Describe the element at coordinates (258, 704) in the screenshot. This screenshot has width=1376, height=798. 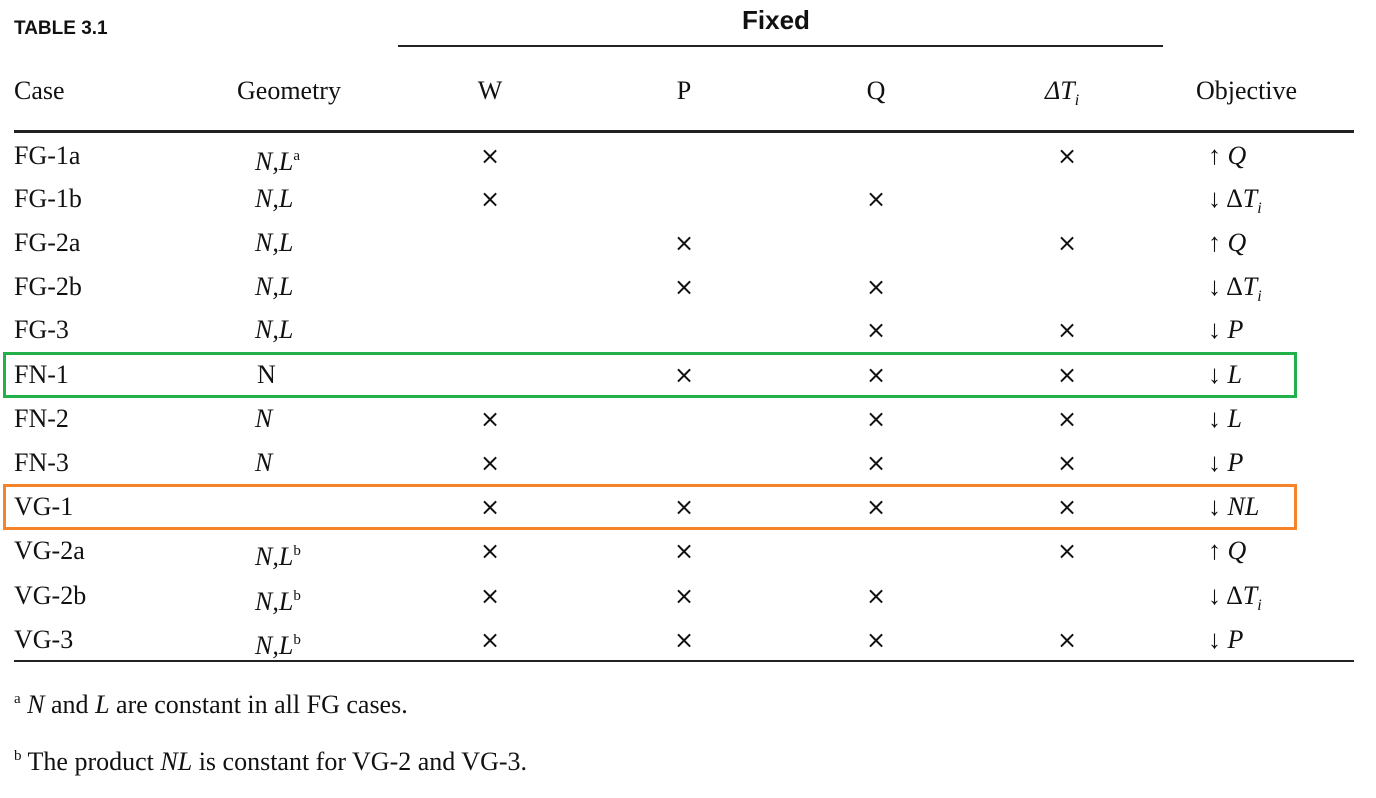
I see `footnote-text: are constant in all FG cases.` at that location.